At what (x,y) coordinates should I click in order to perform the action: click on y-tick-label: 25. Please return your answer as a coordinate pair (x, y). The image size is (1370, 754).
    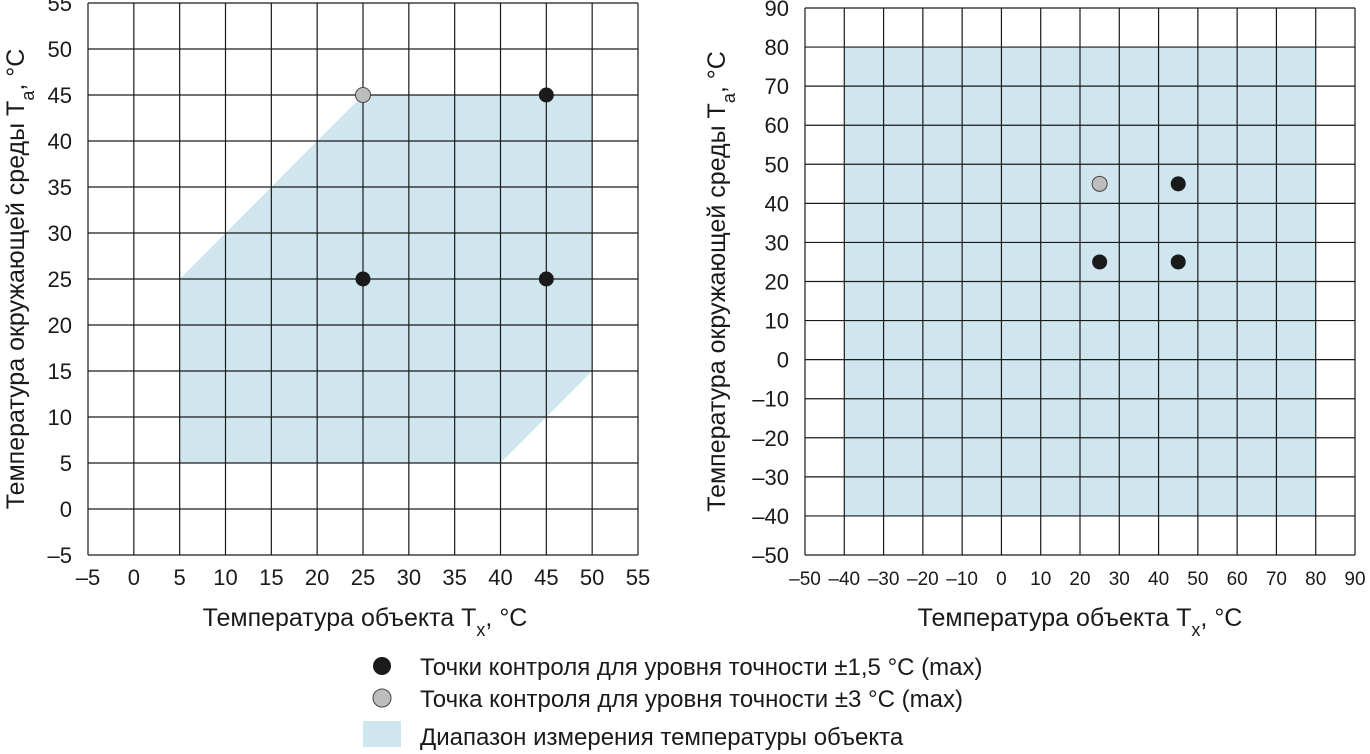
    Looking at the image, I should click on (60, 279).